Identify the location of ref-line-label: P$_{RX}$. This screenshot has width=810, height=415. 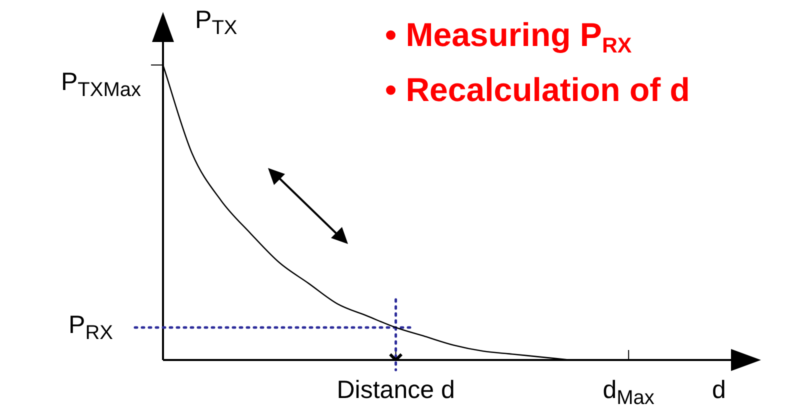
(90, 327).